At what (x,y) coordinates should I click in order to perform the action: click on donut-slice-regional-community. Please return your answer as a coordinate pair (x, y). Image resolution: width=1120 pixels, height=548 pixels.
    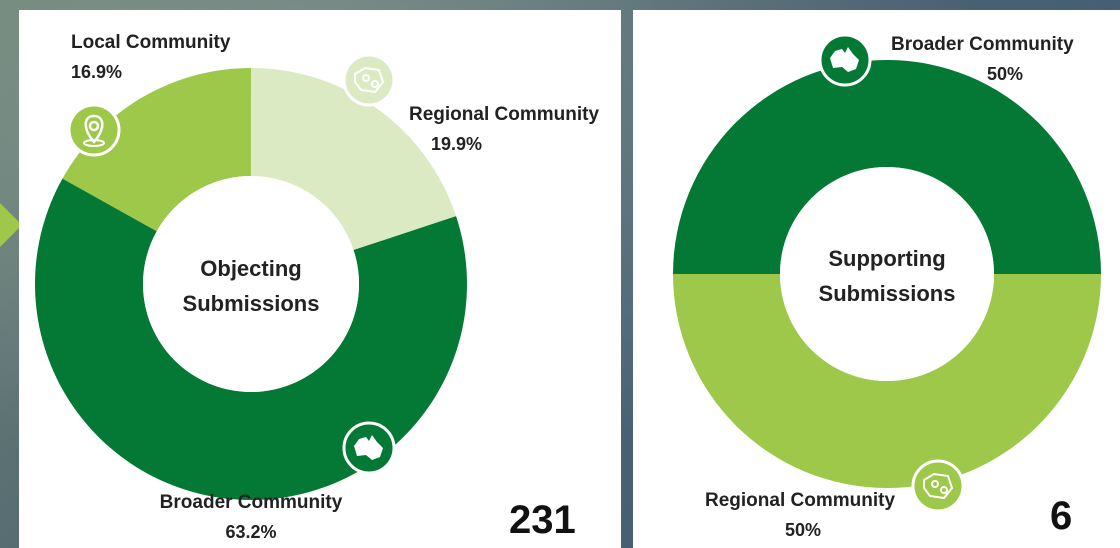
    Looking at the image, I should click on (354, 159).